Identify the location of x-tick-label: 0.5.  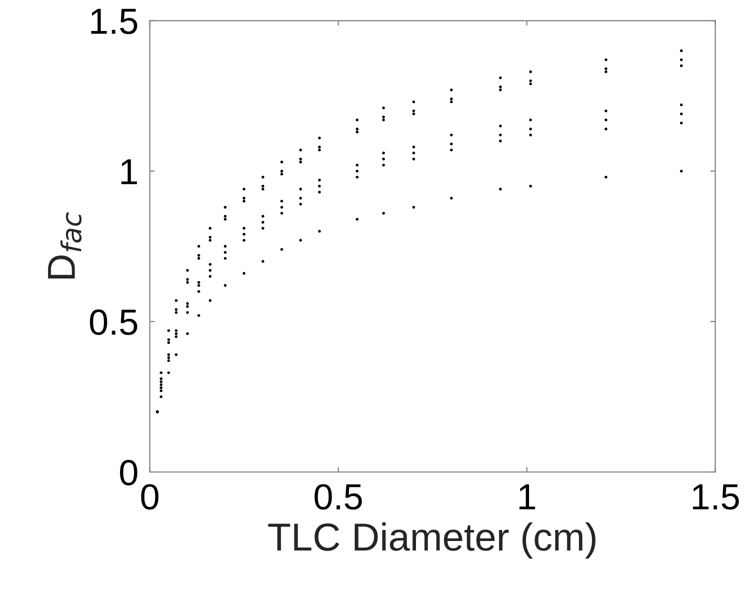
(338, 497).